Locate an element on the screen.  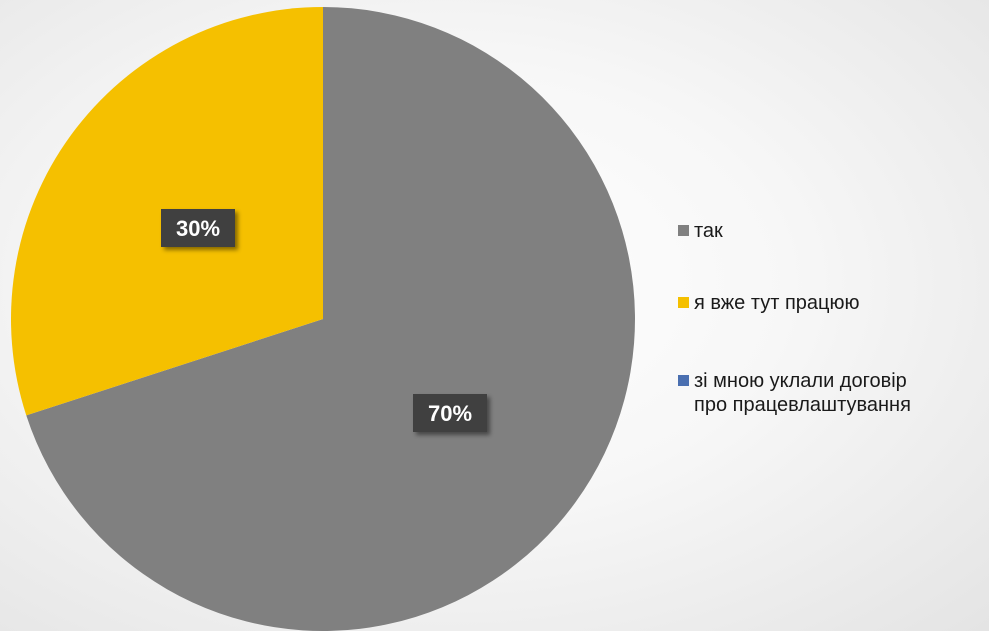
data-label-1: 30% is located at coordinates (198, 228).